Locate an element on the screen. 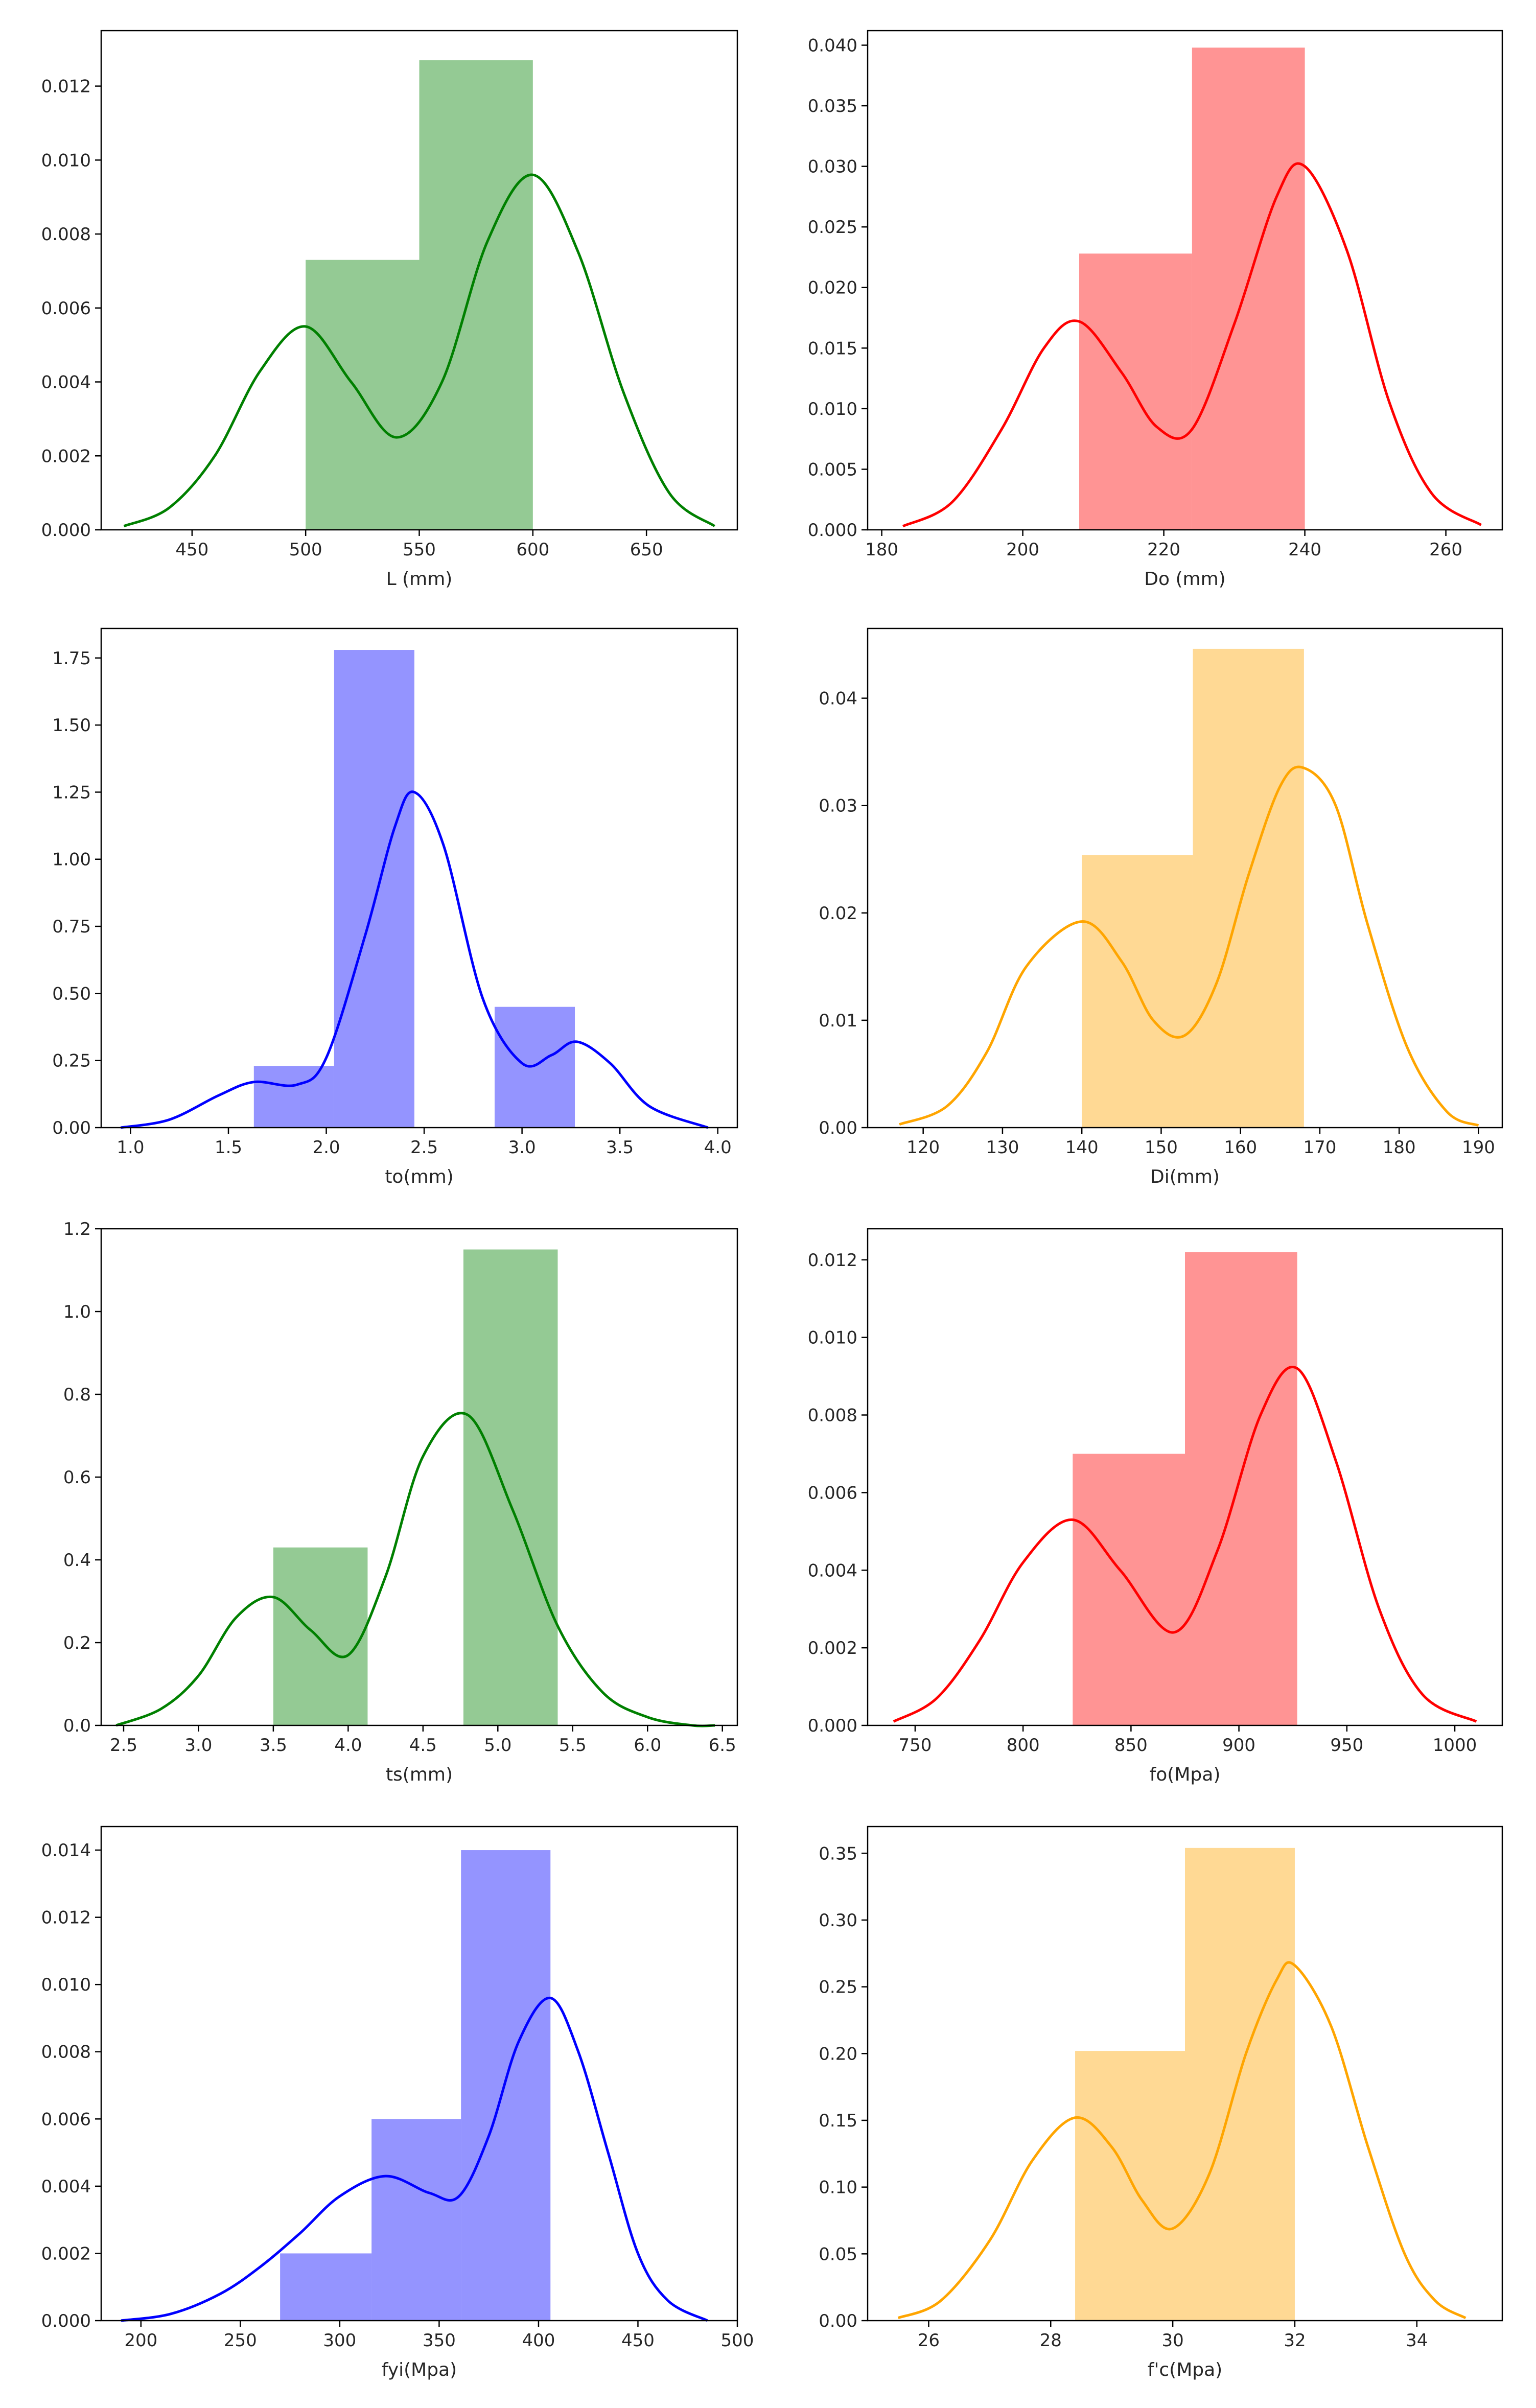 The image size is (1536, 2408). y-tick-label: 0.0 is located at coordinates (77, 1726).